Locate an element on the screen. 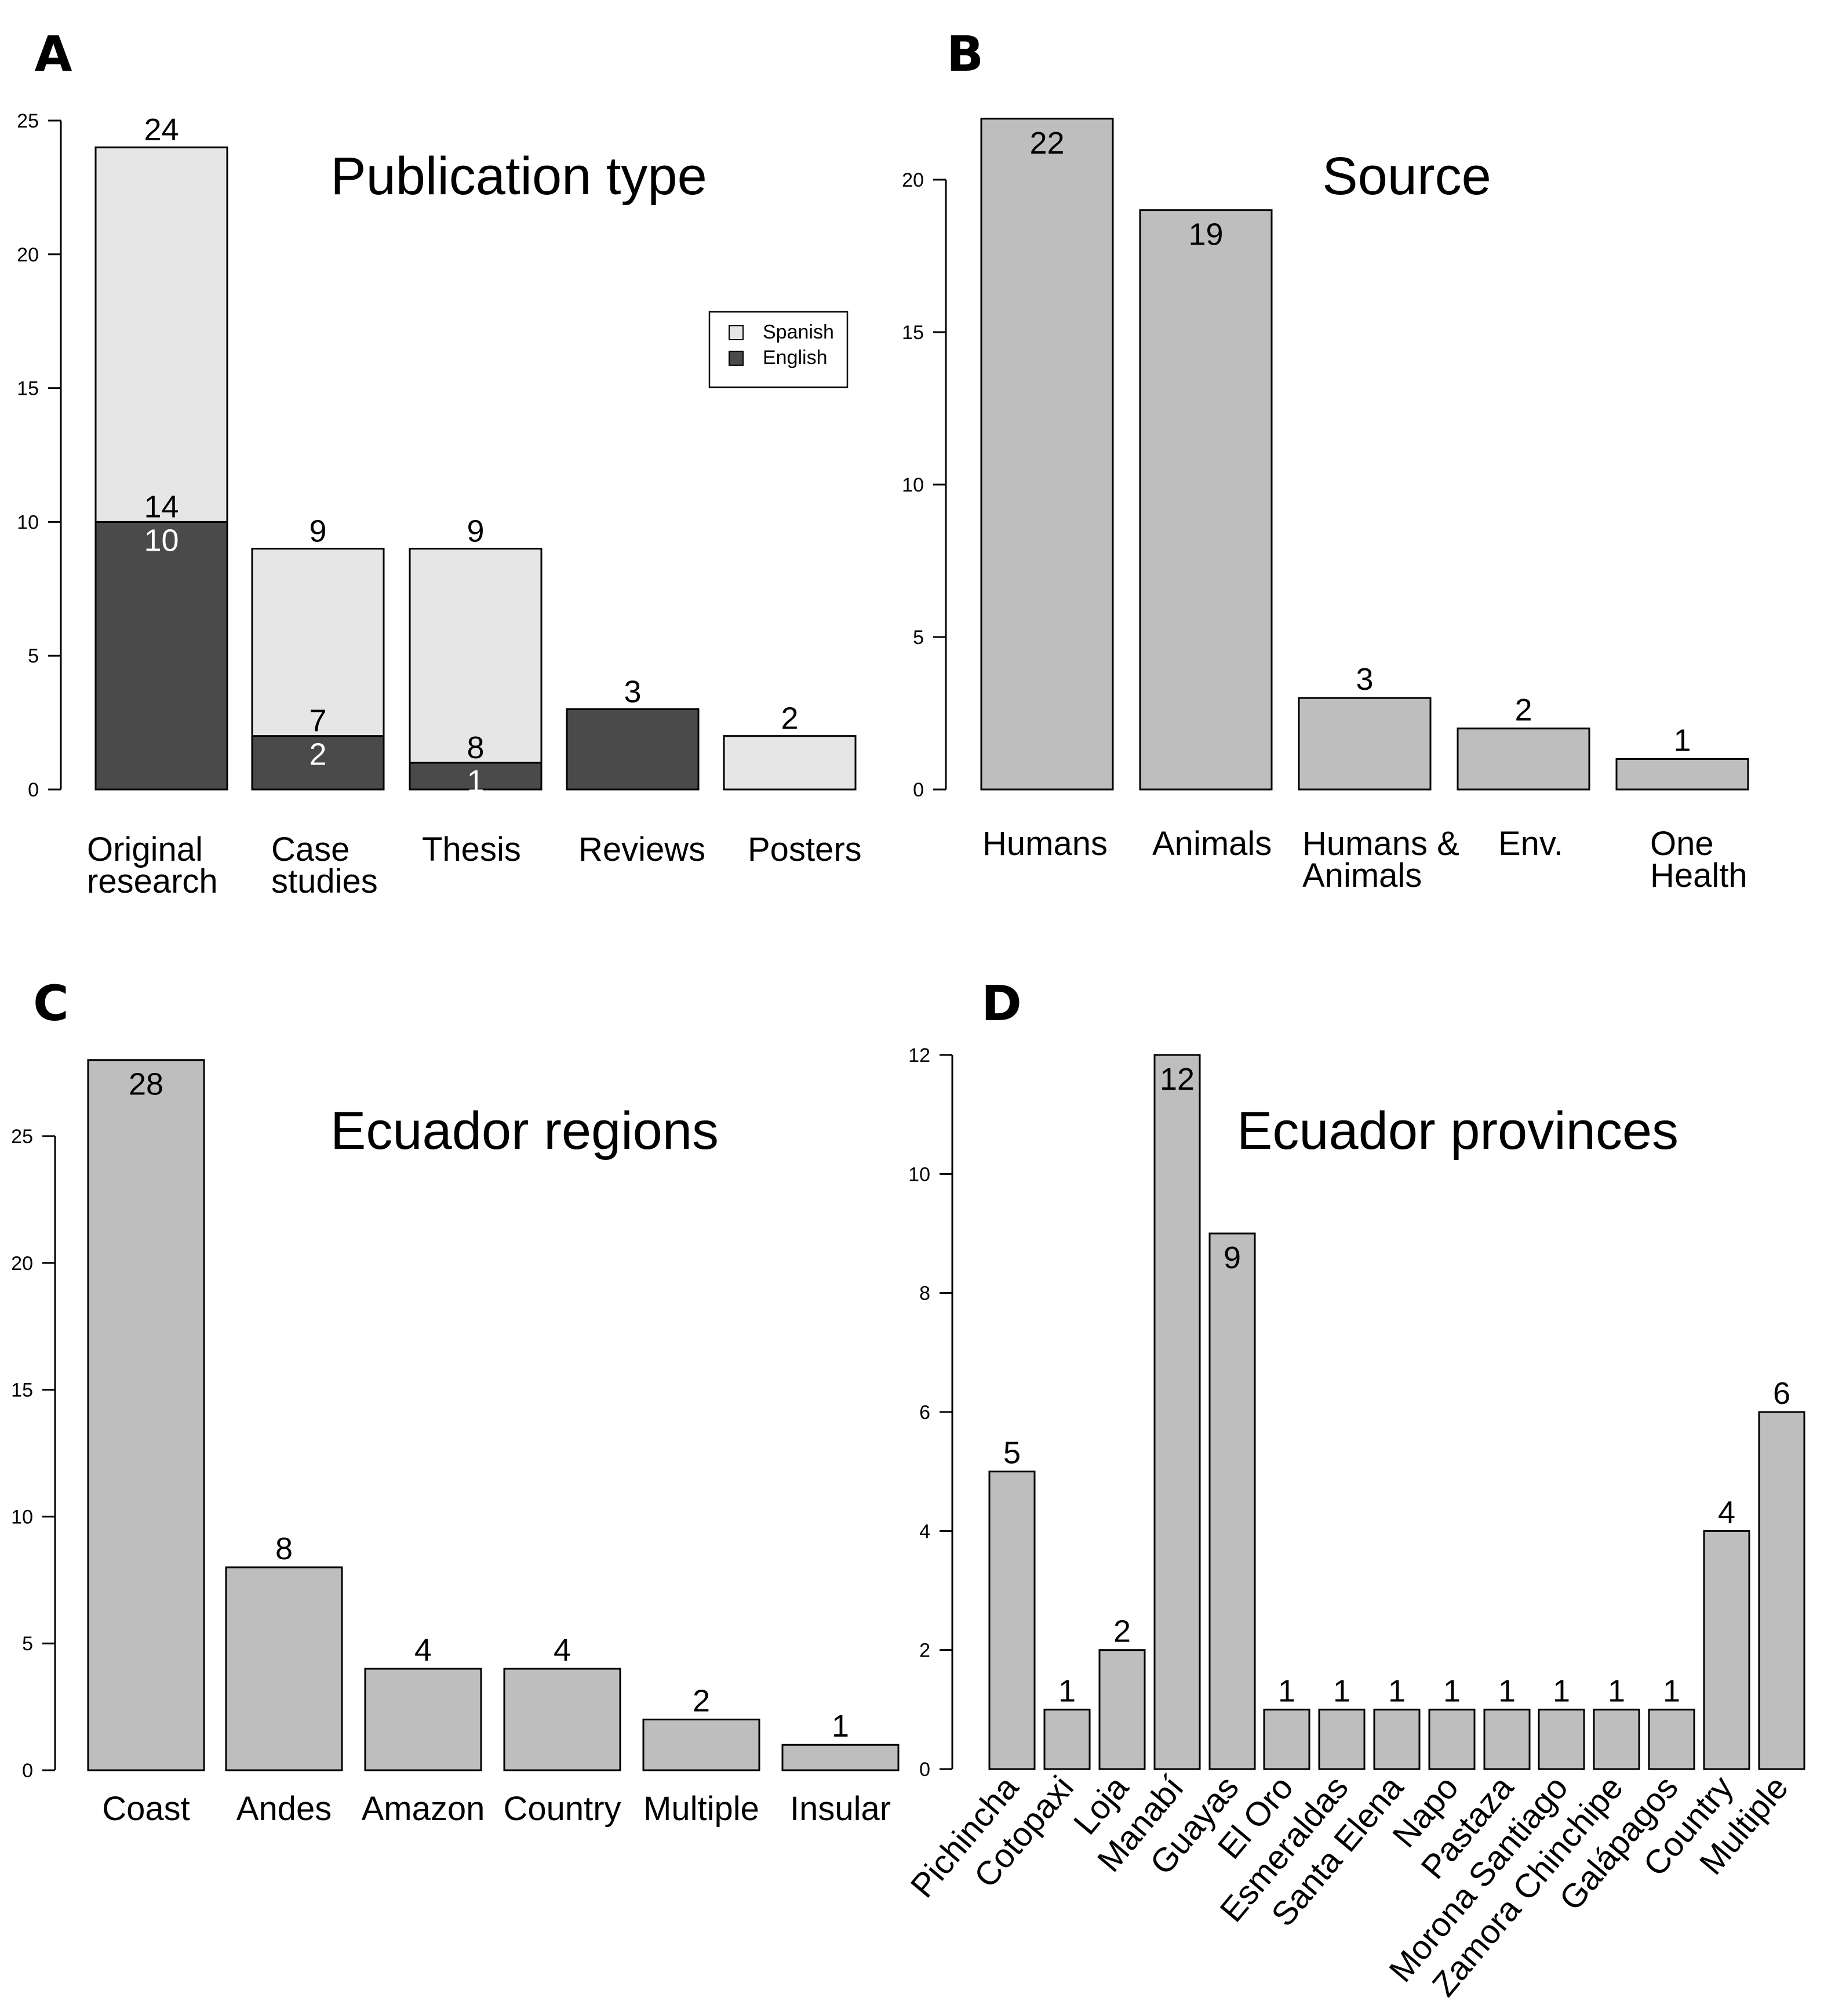 The width and height of the screenshot is (1824, 2016). x-tick-label: Coast is located at coordinates (146, 1809).